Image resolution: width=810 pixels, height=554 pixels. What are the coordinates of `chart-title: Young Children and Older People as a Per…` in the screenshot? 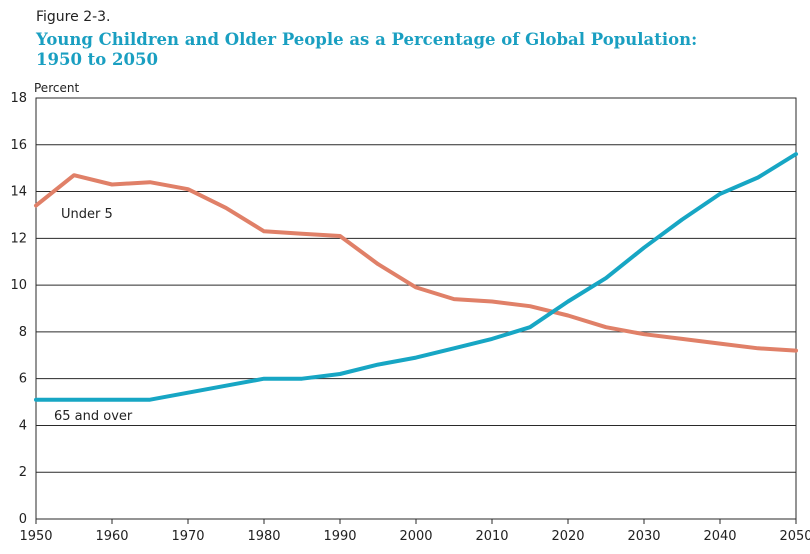 It's located at (416, 50).